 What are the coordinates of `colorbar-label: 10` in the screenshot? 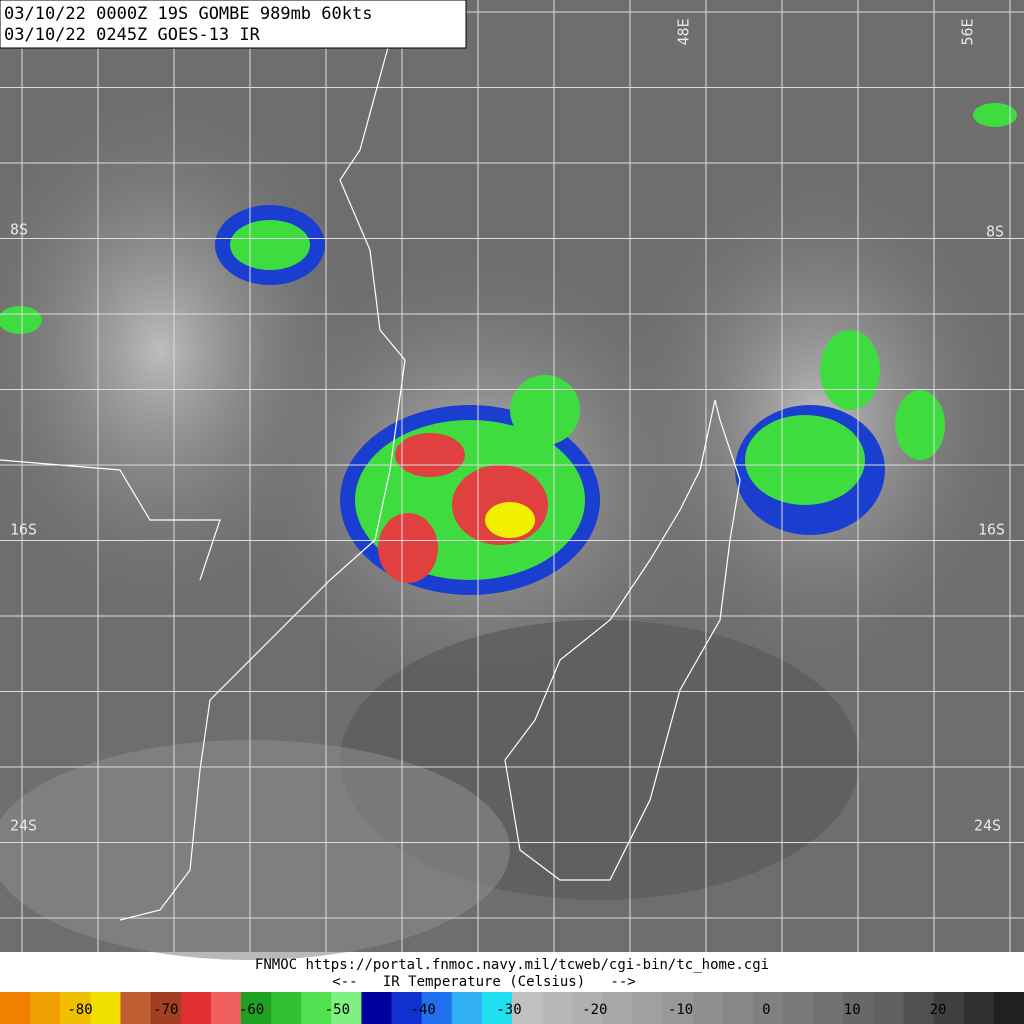 It's located at (852, 1010).